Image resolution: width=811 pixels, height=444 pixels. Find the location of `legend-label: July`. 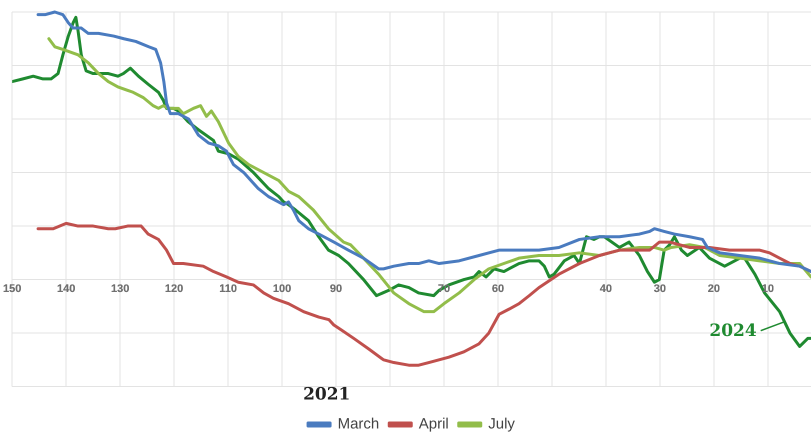

legend-label: July is located at coordinates (502, 424).